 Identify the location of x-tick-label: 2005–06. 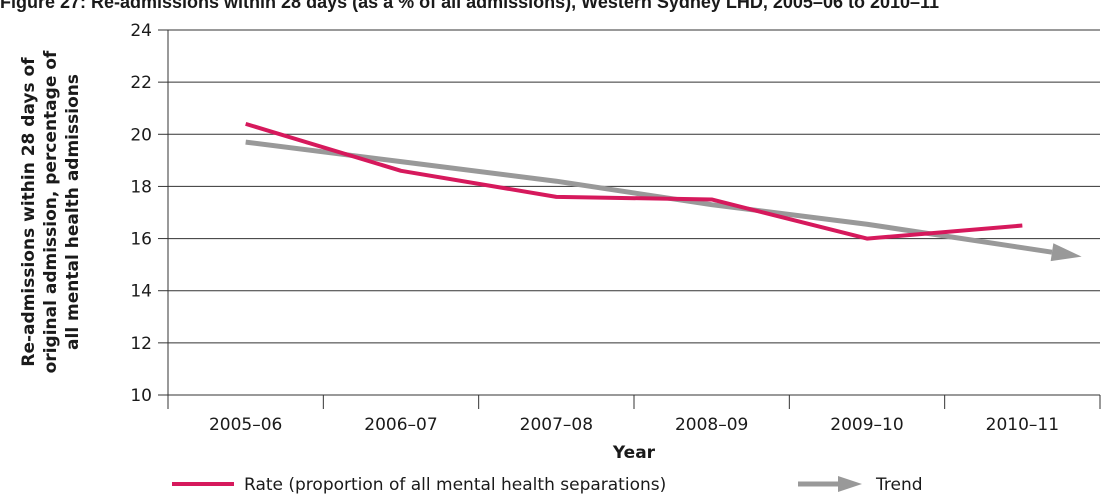
(245, 425).